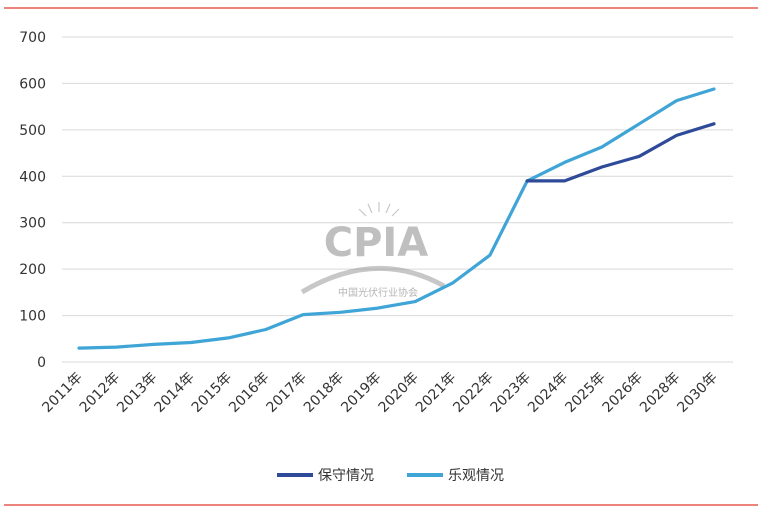 The height and width of the screenshot is (516, 762). Describe the element at coordinates (436, 393) in the screenshot. I see `x-tick-label: 2021年` at that location.